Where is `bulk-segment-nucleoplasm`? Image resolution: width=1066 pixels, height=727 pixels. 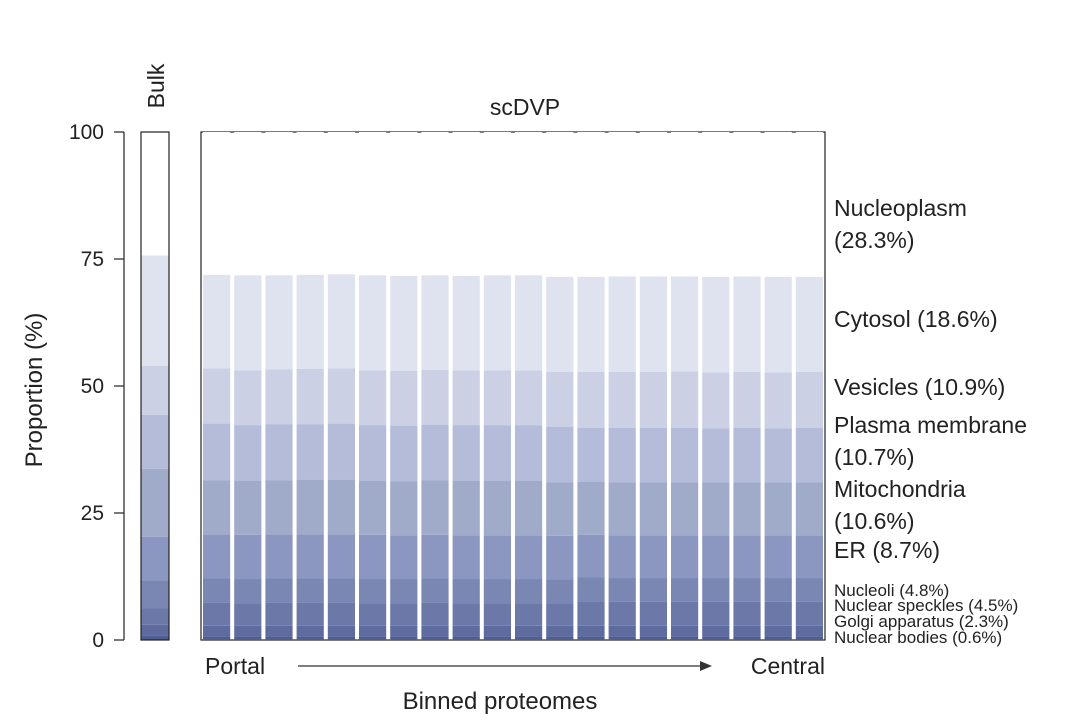
bulk-segment-nucleoplasm is located at coordinates (155, 194).